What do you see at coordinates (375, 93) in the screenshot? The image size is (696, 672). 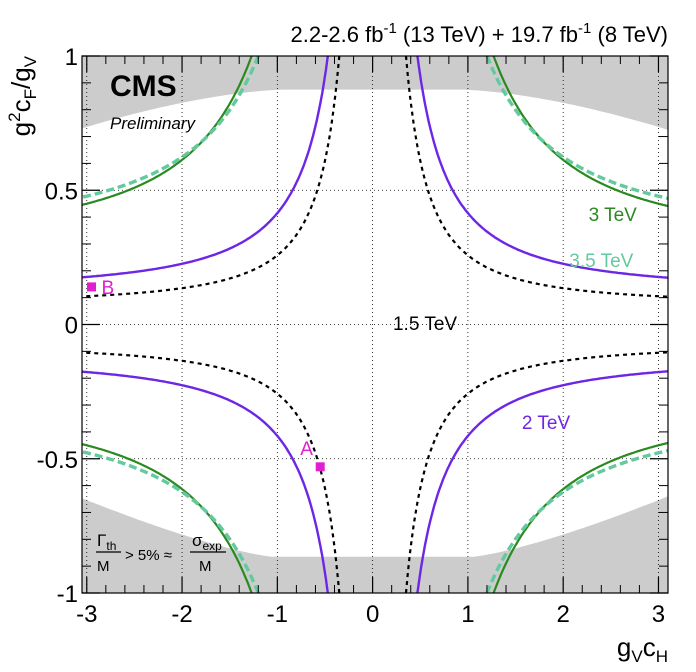 I see `shaded-region-top` at bounding box center [375, 93].